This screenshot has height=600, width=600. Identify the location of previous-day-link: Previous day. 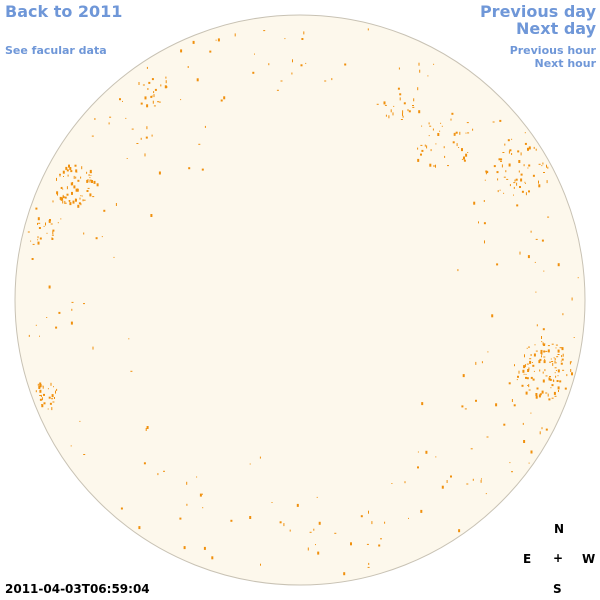
(537, 11).